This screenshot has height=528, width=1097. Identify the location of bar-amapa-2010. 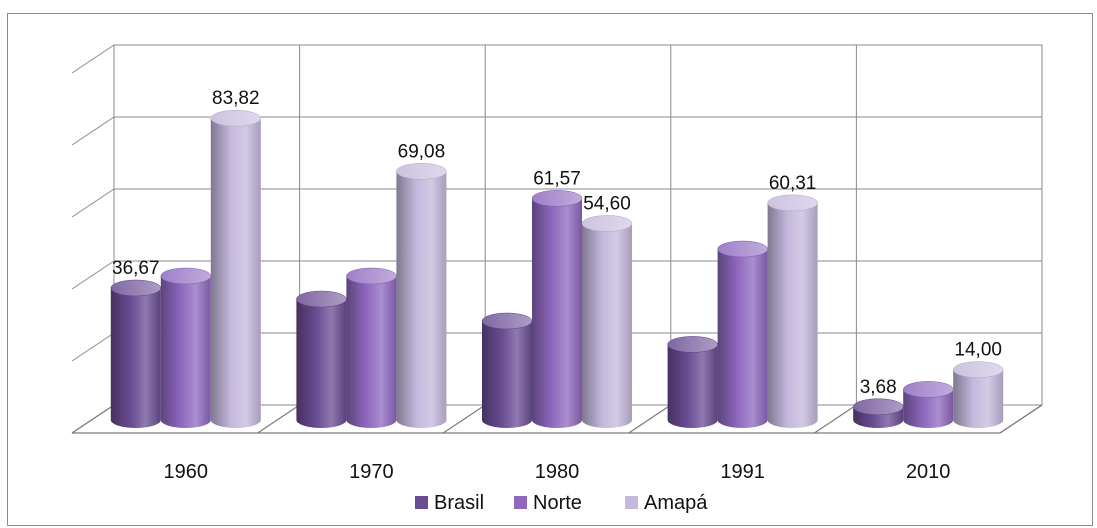
(978, 394).